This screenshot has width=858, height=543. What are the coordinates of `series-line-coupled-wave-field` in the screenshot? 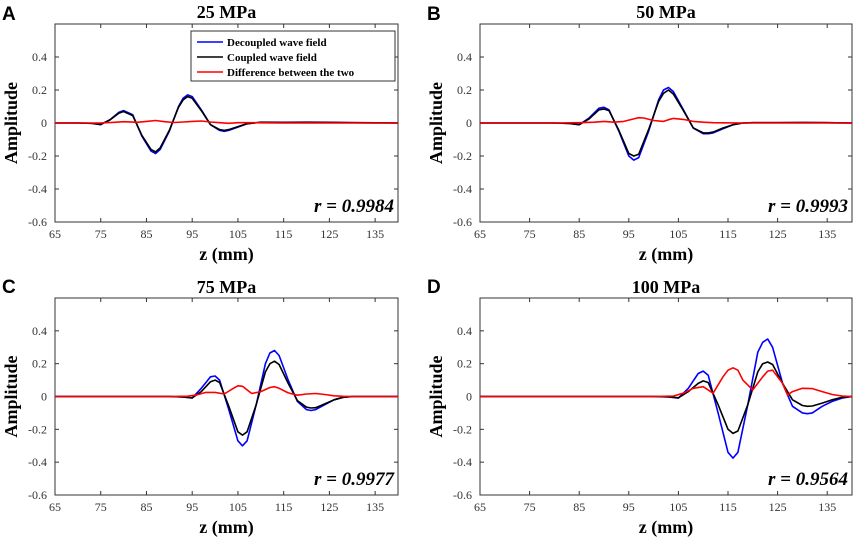 It's located at (226, 398).